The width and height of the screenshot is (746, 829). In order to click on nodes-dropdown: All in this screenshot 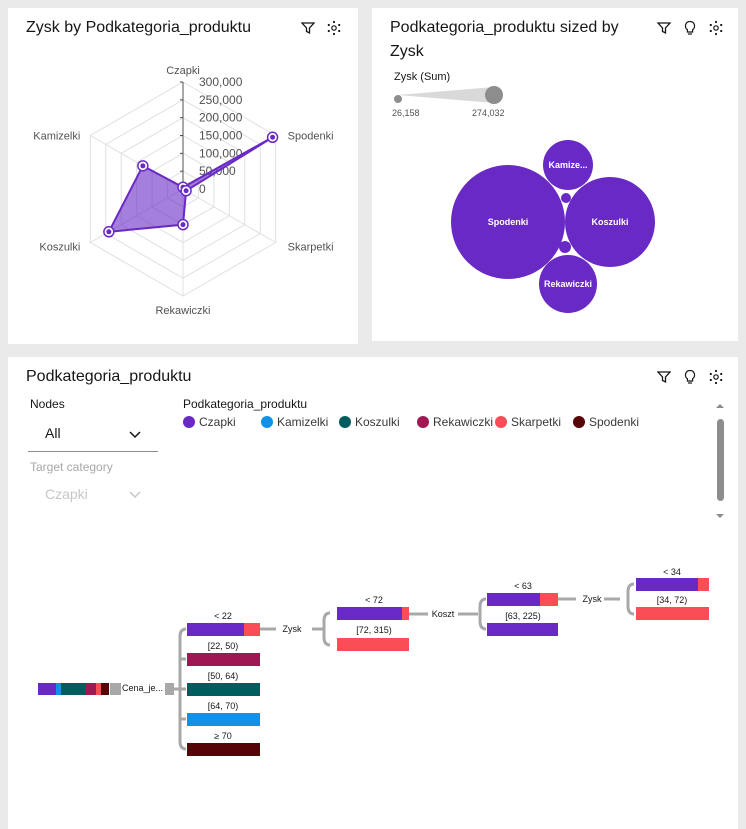, I will do `click(93, 435)`.